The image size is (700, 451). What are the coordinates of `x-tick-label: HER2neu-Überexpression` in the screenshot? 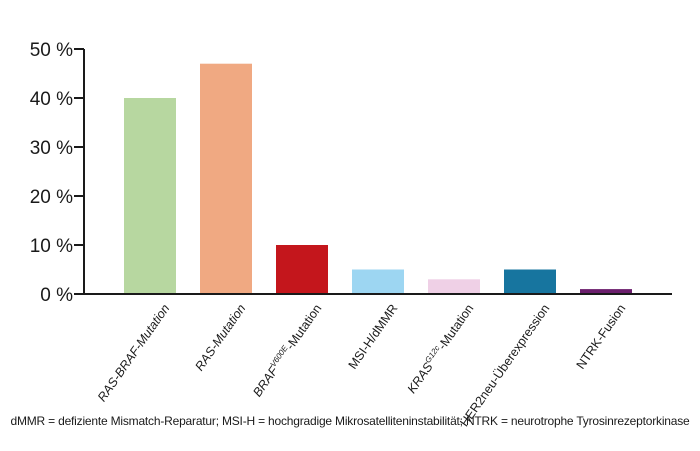 It's located at (504, 366).